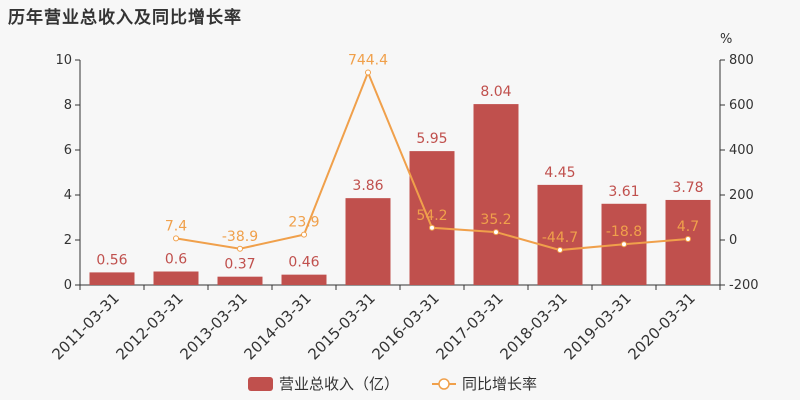 Image resolution: width=800 pixels, height=400 pixels. Describe the element at coordinates (68, 240) in the screenshot. I see `left-tick-label: 2` at that location.